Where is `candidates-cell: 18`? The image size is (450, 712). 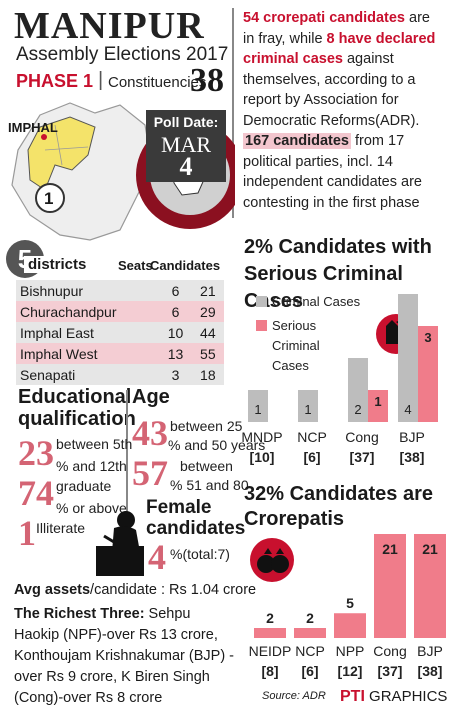 candidates-cell: 18 is located at coordinates (207, 374).